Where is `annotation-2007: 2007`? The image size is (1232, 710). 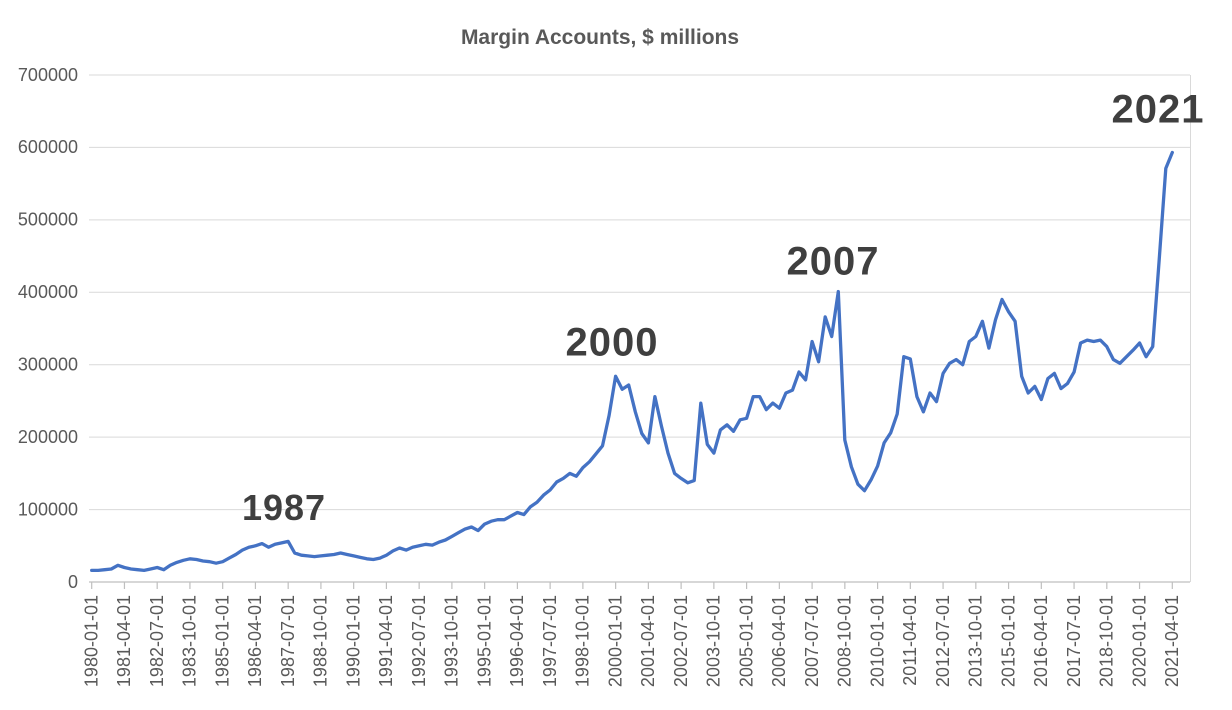
annotation-2007: 2007 is located at coordinates (833, 261).